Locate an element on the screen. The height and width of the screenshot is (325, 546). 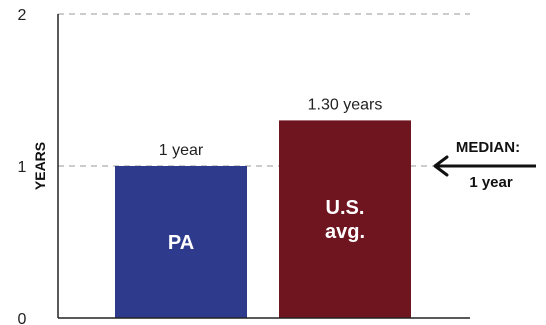
median-annotation-value: 1 year is located at coordinates (491, 182).